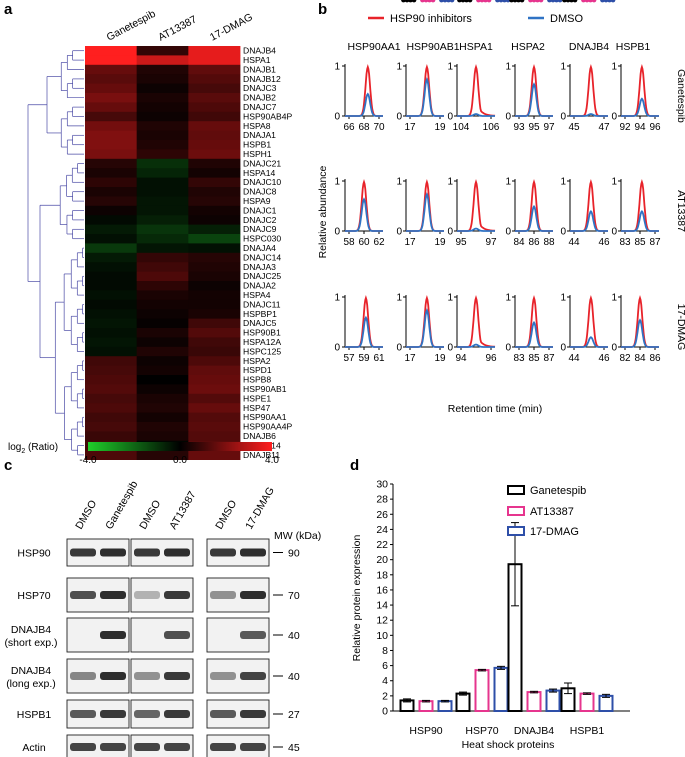 This screenshot has width=685, height=757. What do you see at coordinates (31, 671) in the screenshot?
I see `blot-label: DNAJB4` at bounding box center [31, 671].